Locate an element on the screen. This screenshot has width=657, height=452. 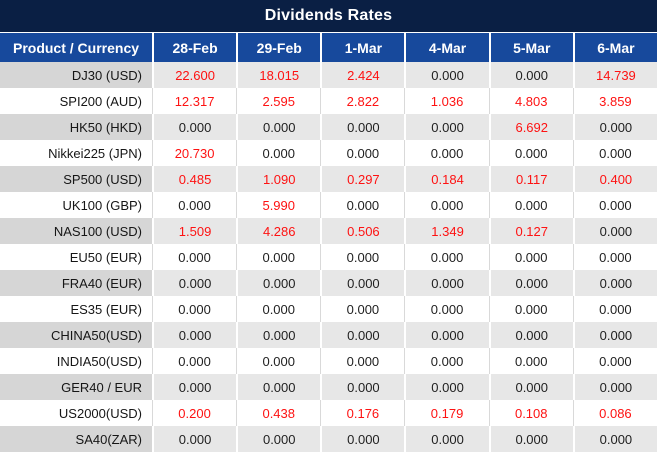
value-cell: 0.179 is located at coordinates (446, 413).